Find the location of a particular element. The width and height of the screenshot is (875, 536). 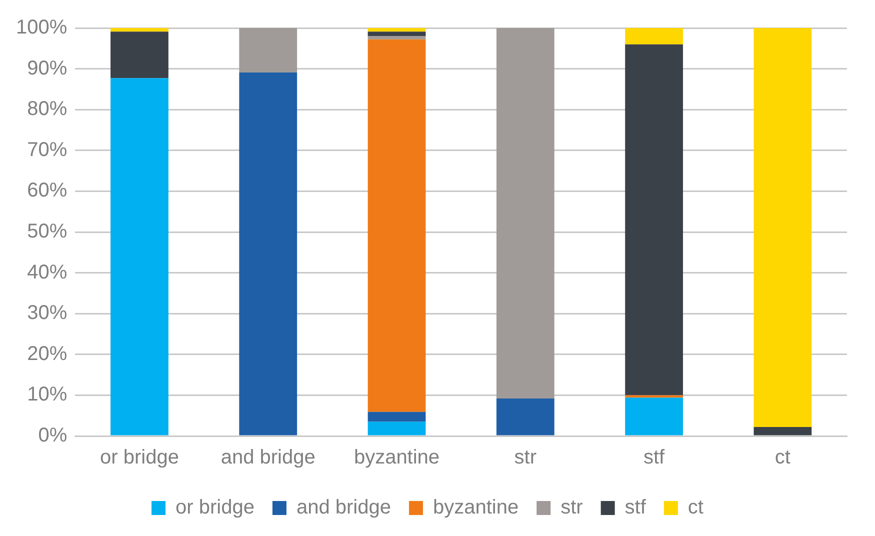

x-tick-label: str is located at coordinates (525, 457).